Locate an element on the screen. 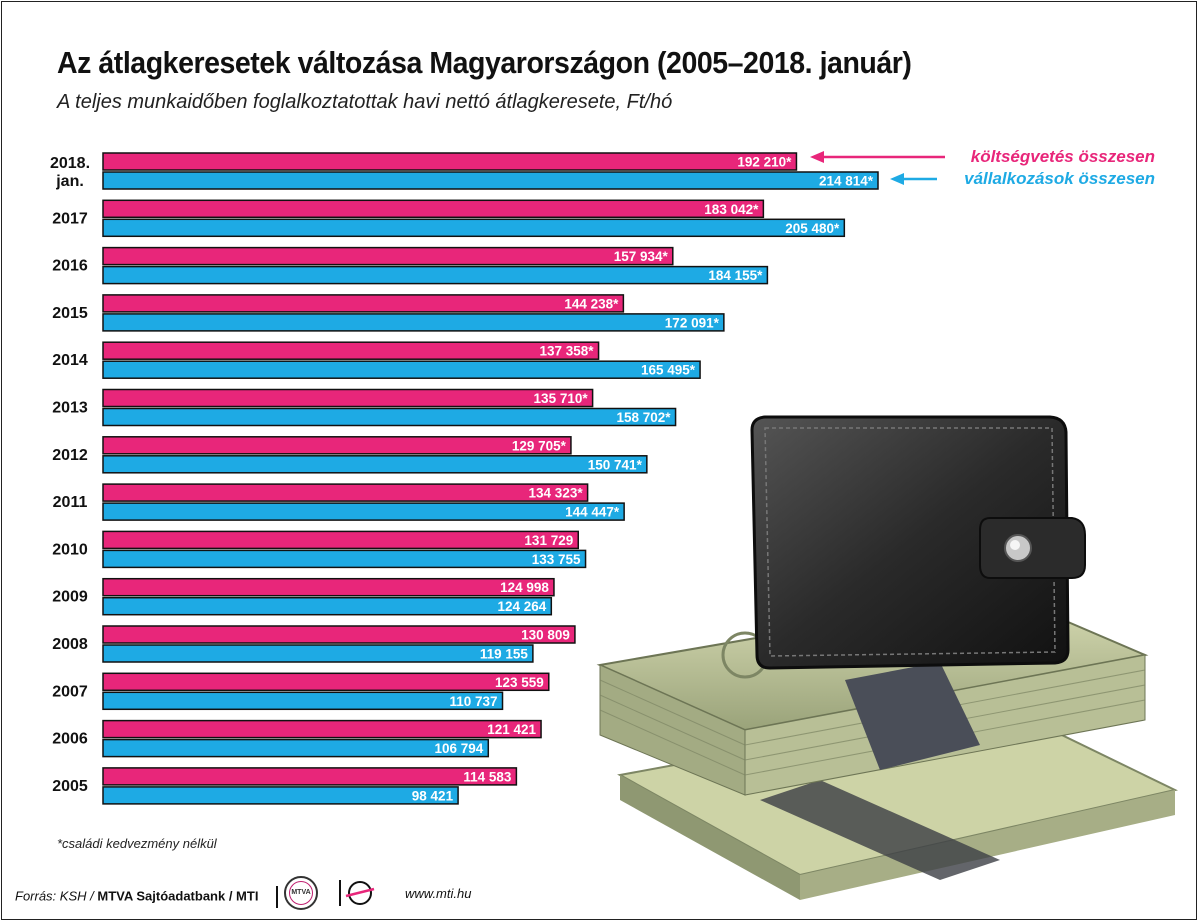  data-label: 106 794 is located at coordinates (458, 748).